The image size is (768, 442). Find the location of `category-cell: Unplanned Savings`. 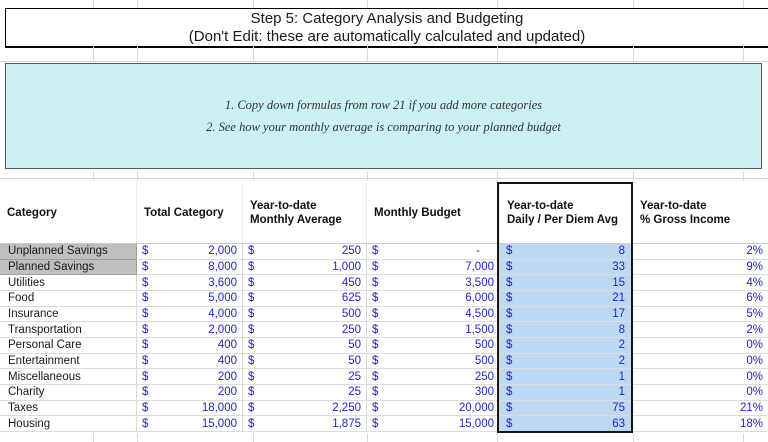

category-cell: Unplanned Savings is located at coordinates (68, 252).